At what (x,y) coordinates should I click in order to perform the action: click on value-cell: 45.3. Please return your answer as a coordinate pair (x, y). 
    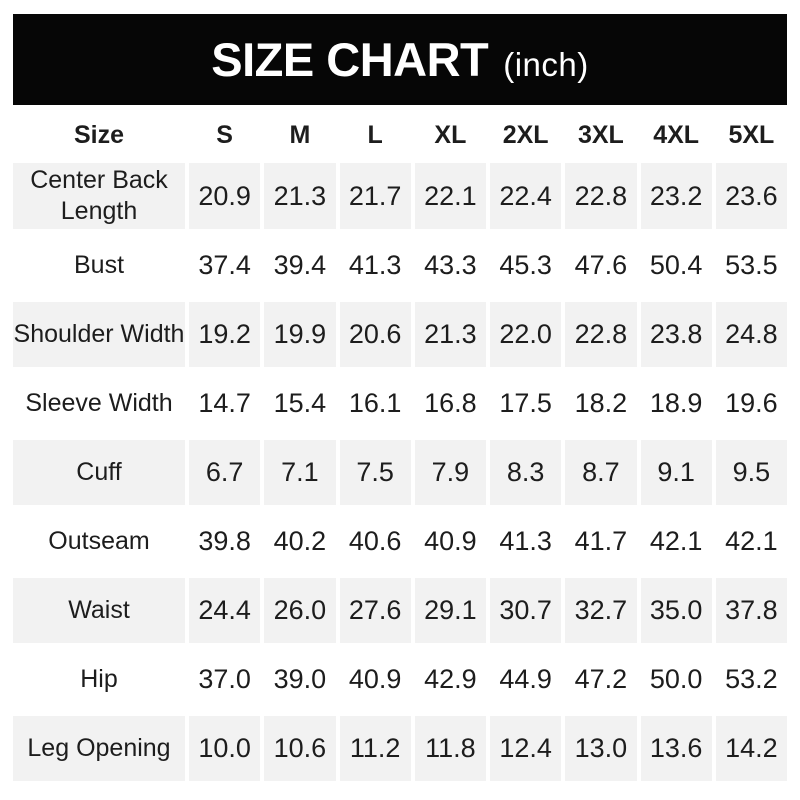
    Looking at the image, I should click on (525, 265).